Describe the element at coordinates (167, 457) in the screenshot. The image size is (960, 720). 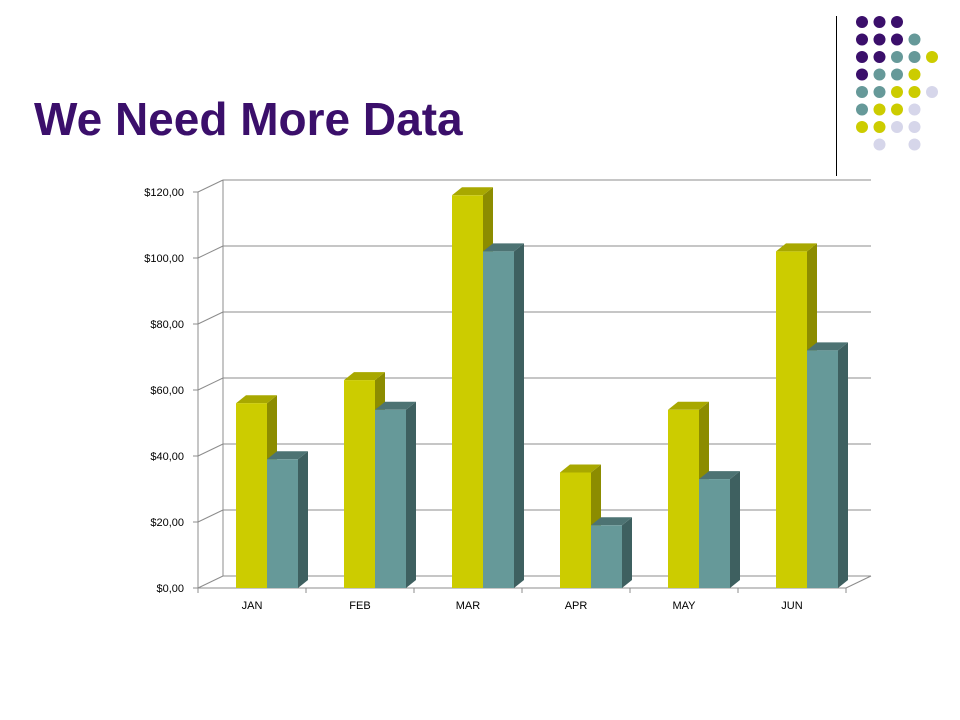
I see `y-tick-label: $40,00` at that location.